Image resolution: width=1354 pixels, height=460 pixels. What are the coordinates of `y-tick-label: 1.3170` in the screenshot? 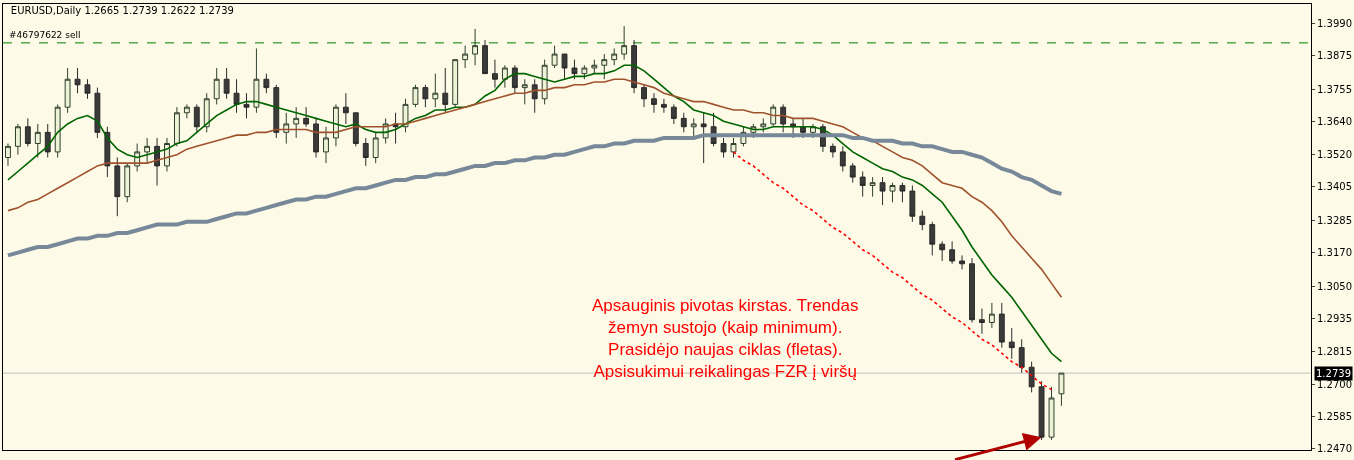 It's located at (1334, 253).